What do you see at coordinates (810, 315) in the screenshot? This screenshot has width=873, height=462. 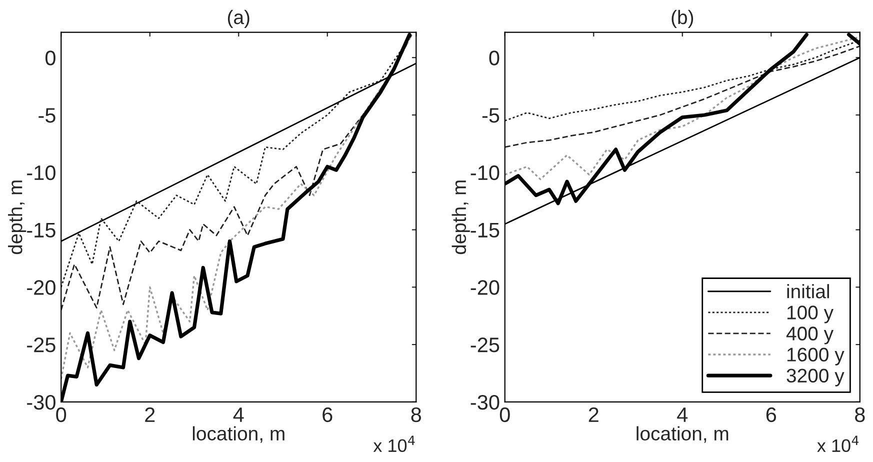 I see `legend-label: 100 y` at bounding box center [810, 315].